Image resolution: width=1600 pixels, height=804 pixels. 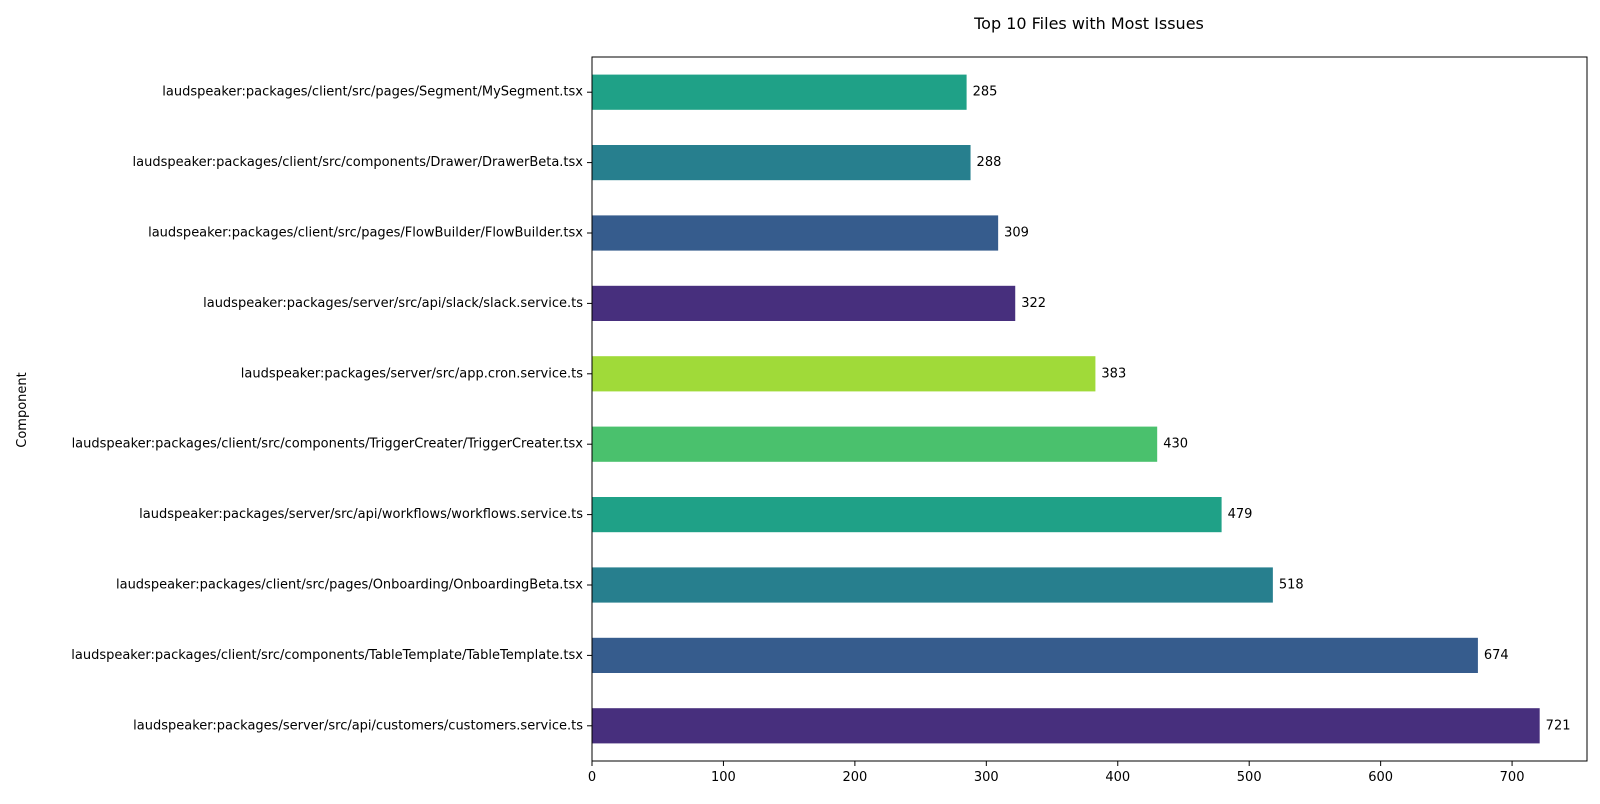 I want to click on x-tick-label: 700, so click(x=1512, y=777).